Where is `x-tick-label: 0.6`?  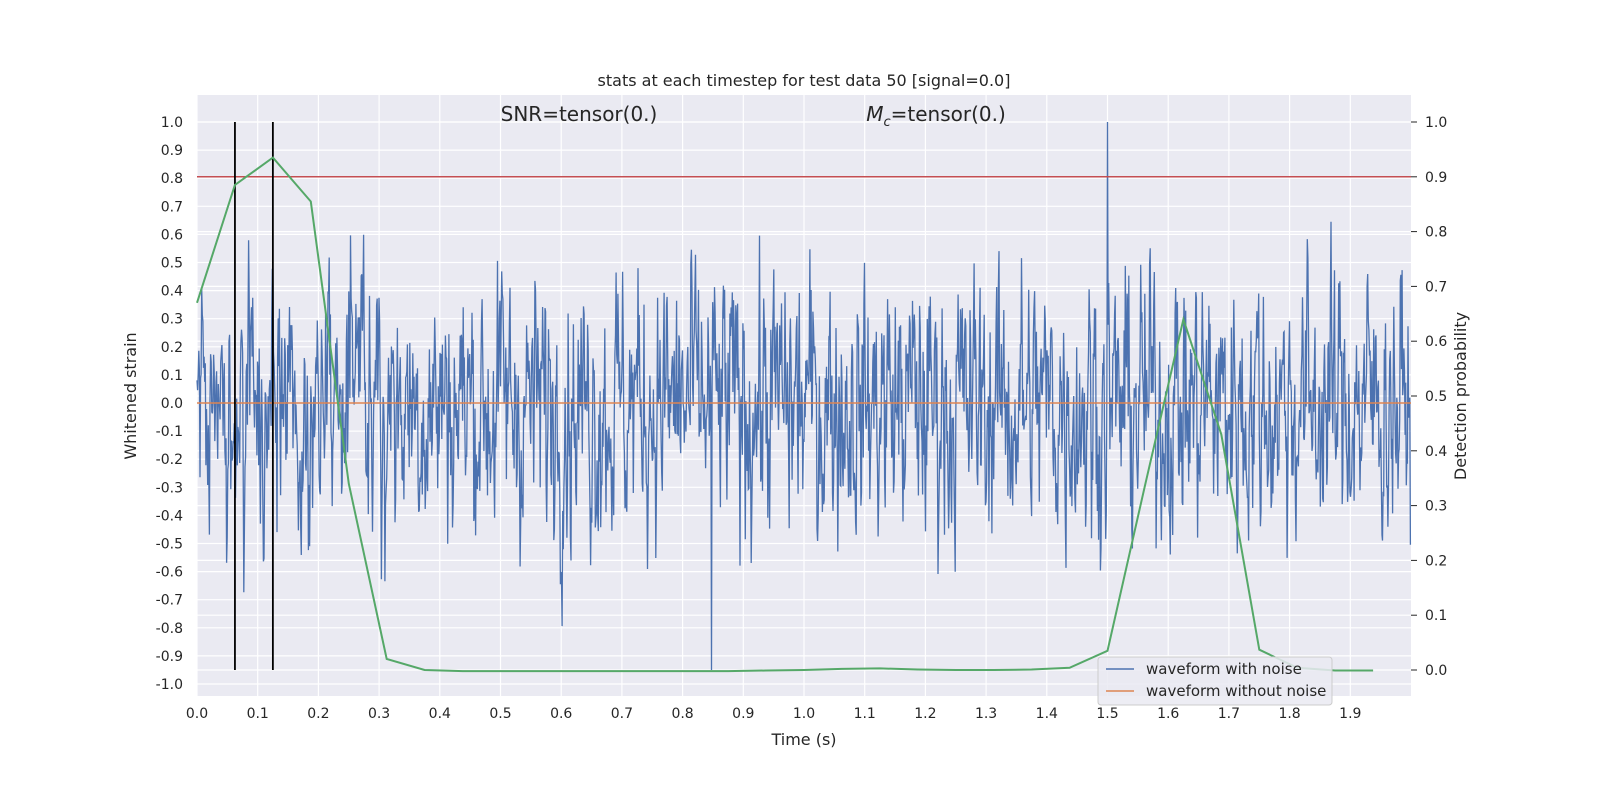
x-tick-label: 0.6 is located at coordinates (561, 714).